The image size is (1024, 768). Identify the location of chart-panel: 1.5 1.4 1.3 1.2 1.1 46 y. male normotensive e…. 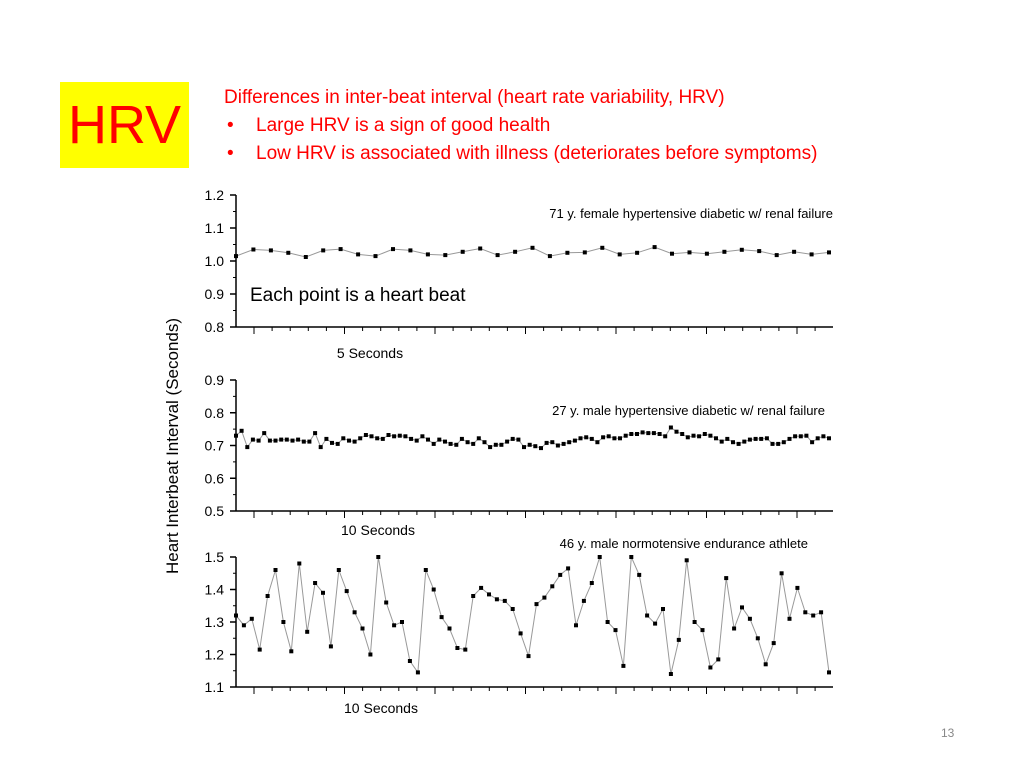
(519, 626).